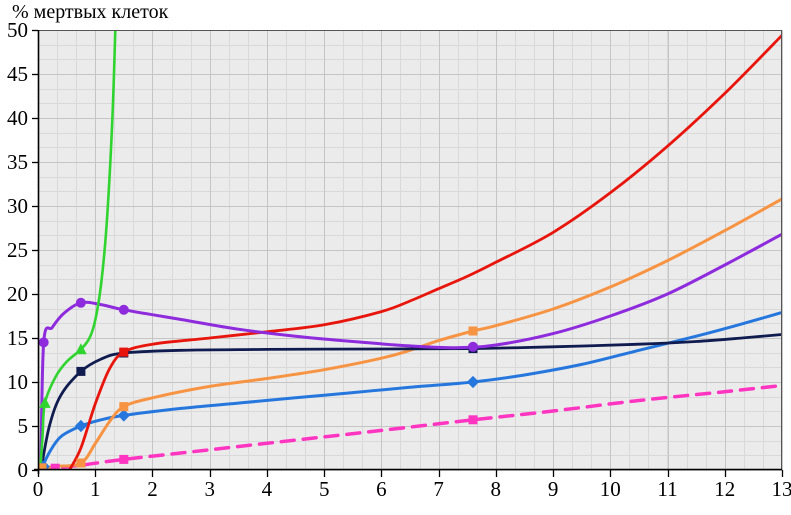 Image resolution: width=791 pixels, height=515 pixels. What do you see at coordinates (17, 30) in the screenshot?
I see `y-tick-label: 50` at bounding box center [17, 30].